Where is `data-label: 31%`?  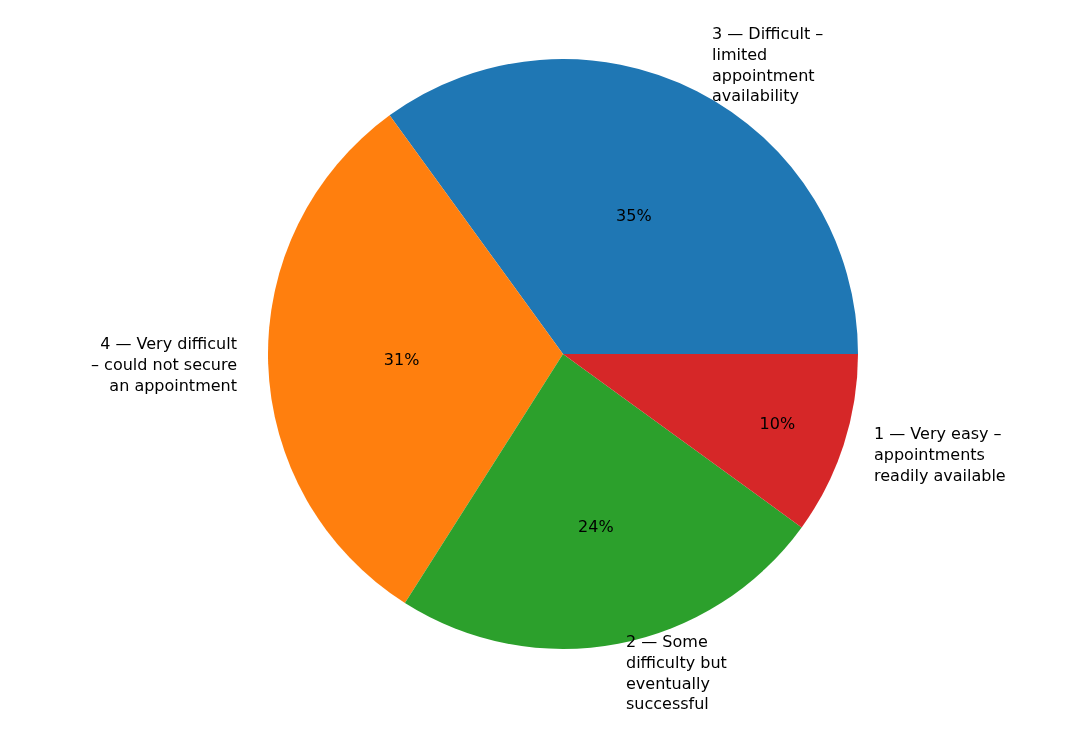
data-label: 31% is located at coordinates (401, 359).